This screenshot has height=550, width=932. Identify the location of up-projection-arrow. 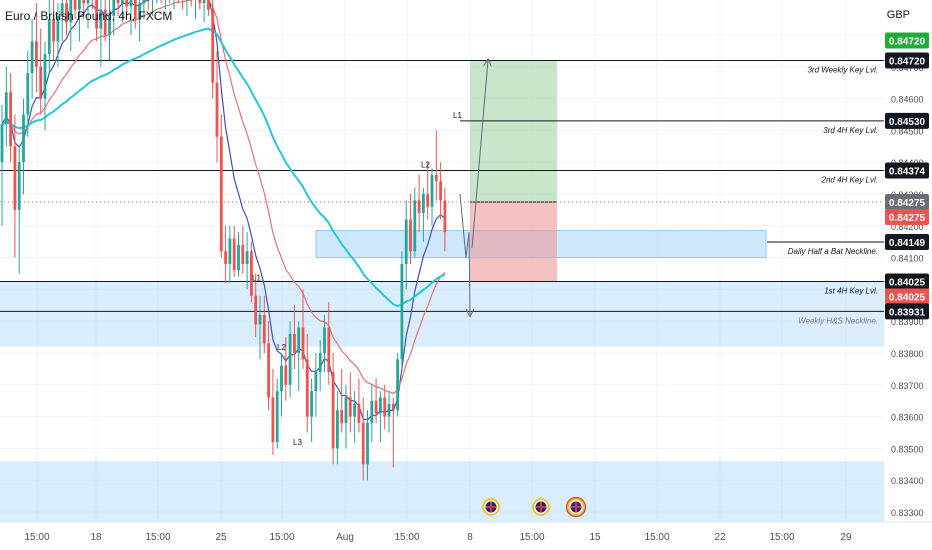
(479, 154).